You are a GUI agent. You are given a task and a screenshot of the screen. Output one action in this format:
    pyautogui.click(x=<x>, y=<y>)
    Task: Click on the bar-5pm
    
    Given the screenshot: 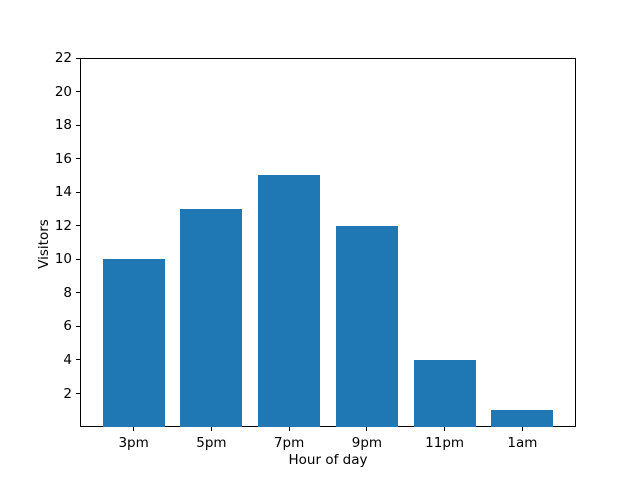 What is the action you would take?
    pyautogui.click(x=211, y=318)
    